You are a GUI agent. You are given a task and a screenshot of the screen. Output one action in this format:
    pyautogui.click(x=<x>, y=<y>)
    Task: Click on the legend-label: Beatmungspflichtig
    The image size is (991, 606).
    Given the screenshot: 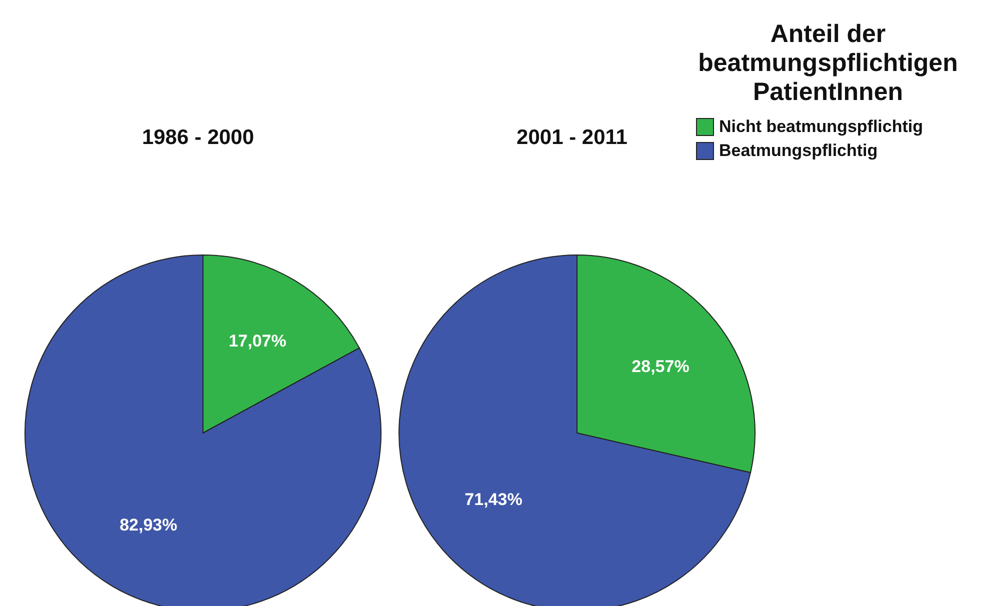 What is the action you would take?
    pyautogui.click(x=798, y=151)
    